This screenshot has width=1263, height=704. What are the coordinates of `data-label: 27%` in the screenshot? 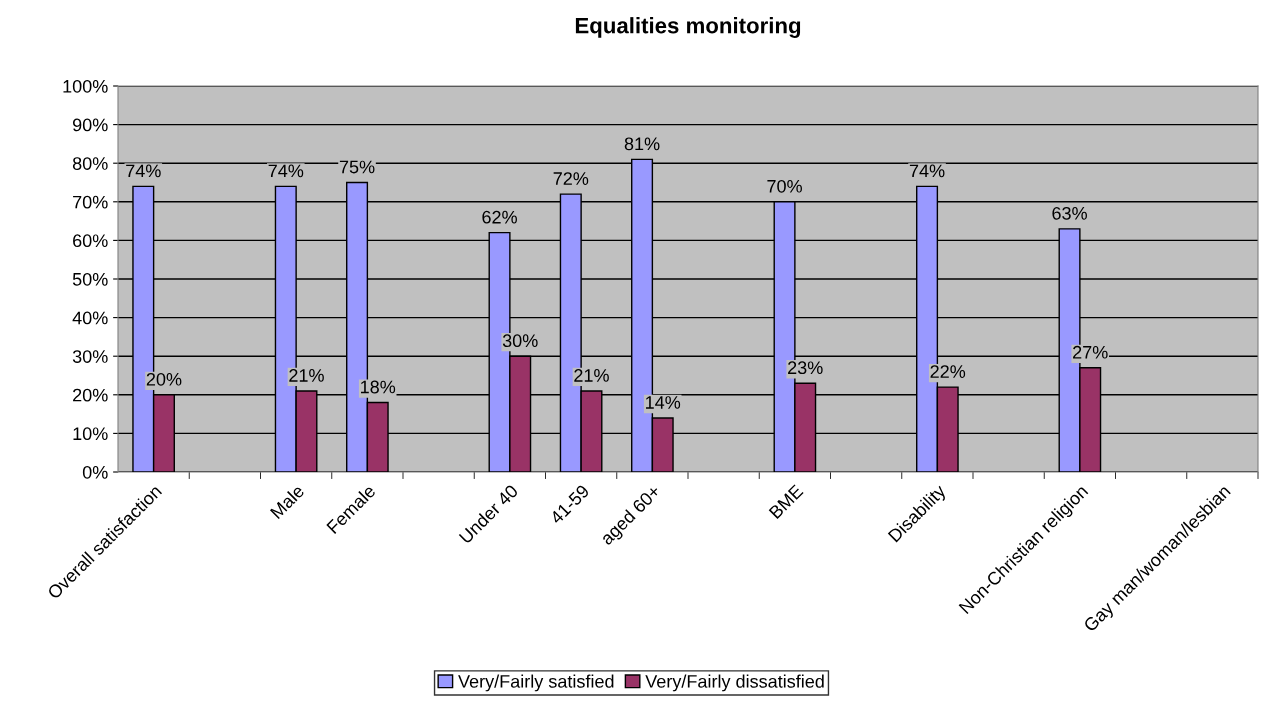 It's located at (1090, 352).